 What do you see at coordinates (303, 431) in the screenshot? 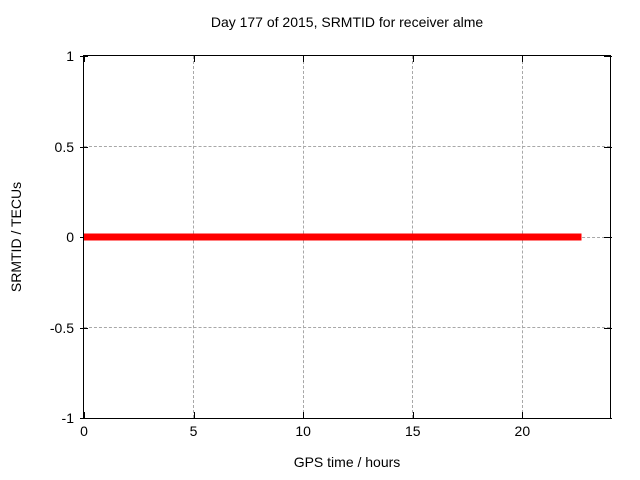
I see `x-tick-label: 10` at bounding box center [303, 431].